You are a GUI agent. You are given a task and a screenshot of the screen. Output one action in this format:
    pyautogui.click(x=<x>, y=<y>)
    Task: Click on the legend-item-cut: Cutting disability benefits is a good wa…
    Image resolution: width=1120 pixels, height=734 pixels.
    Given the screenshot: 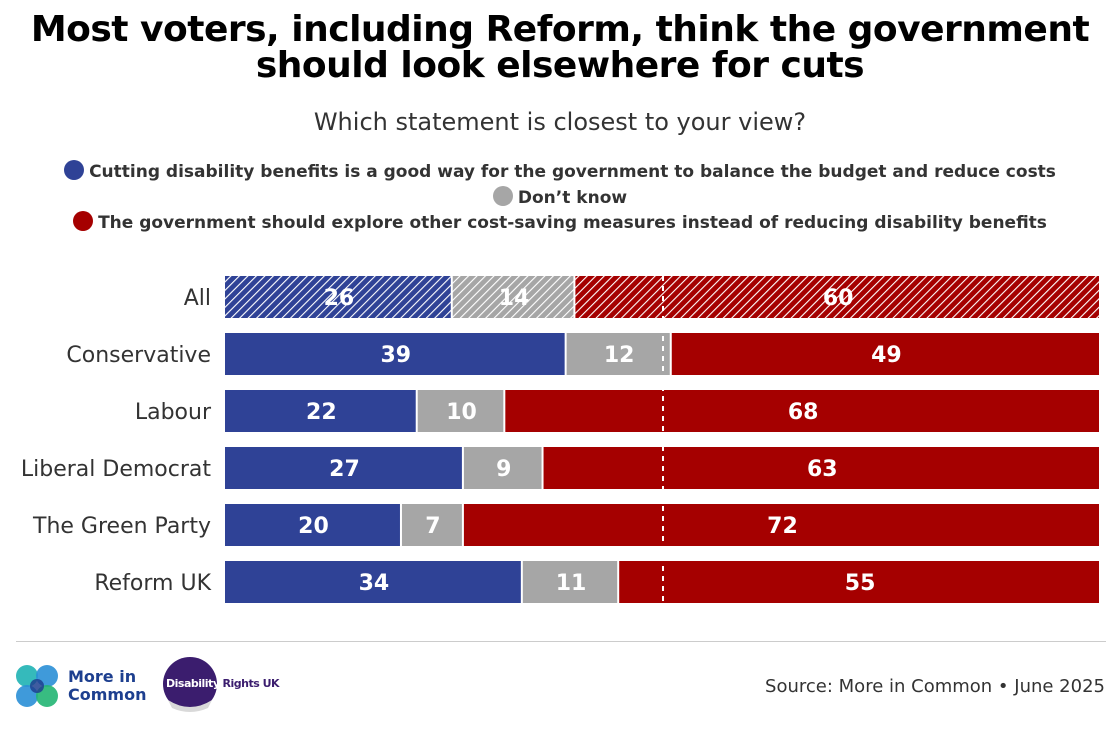 What is the action you would take?
    pyautogui.click(x=560, y=171)
    